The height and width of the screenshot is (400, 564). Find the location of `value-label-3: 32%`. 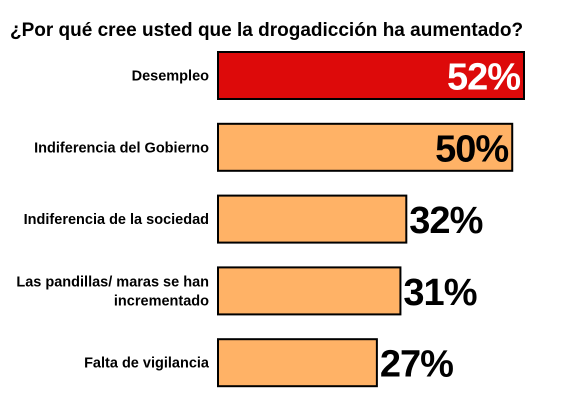

value-label-3: 32% is located at coordinates (445, 221).